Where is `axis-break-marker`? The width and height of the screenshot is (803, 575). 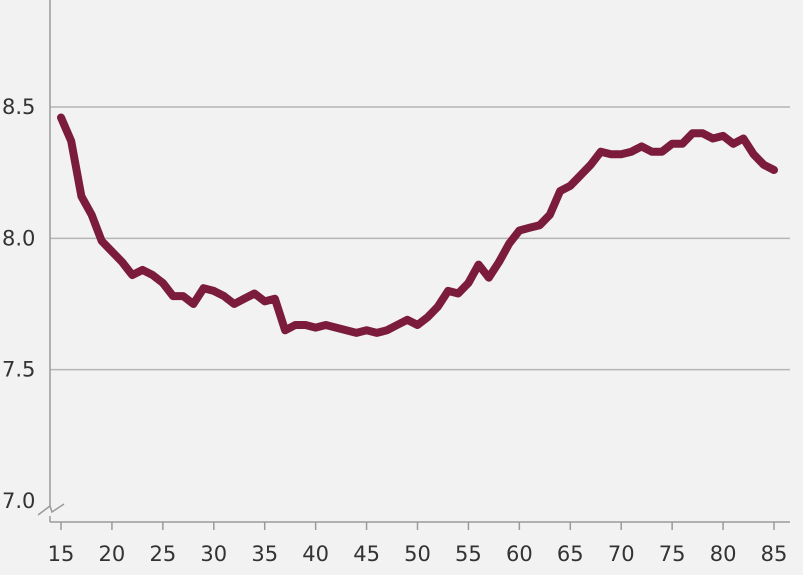
axis-break-marker is located at coordinates (51, 509).